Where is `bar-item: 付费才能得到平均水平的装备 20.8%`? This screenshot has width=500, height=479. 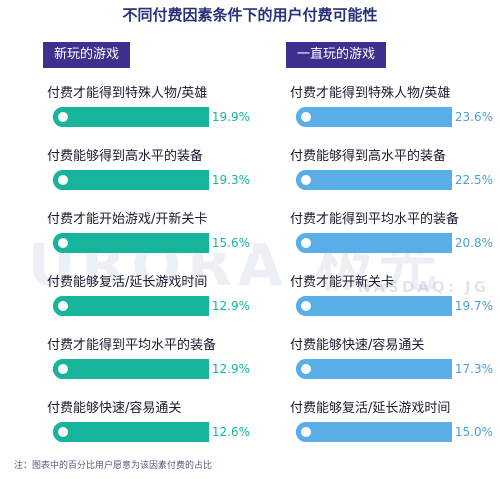 bar-item: 付费才能得到平均水平的装备 20.8% is located at coordinates (393, 239).